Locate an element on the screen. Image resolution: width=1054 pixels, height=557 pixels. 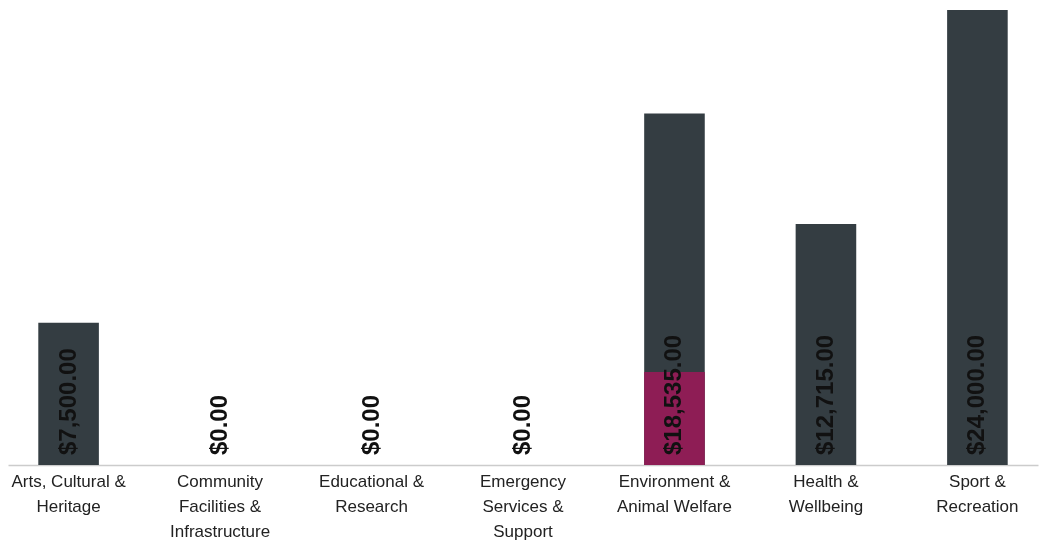
x-tick-label: Health & Wellbeing is located at coordinates (826, 493).